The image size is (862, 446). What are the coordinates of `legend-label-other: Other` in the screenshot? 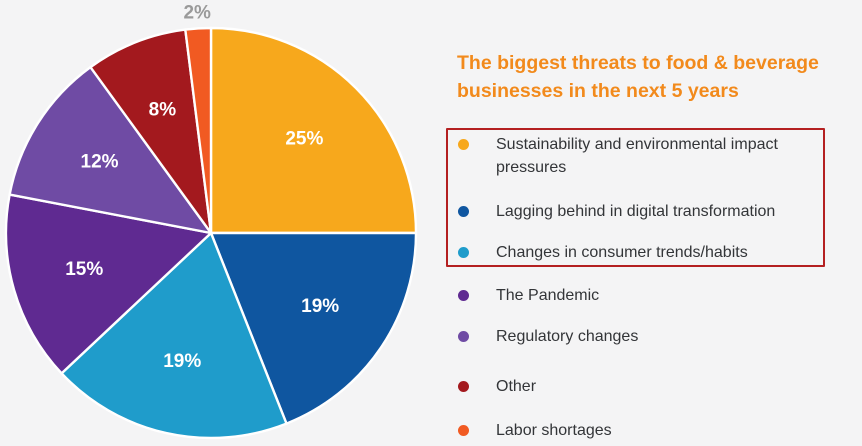 It's located at (516, 386).